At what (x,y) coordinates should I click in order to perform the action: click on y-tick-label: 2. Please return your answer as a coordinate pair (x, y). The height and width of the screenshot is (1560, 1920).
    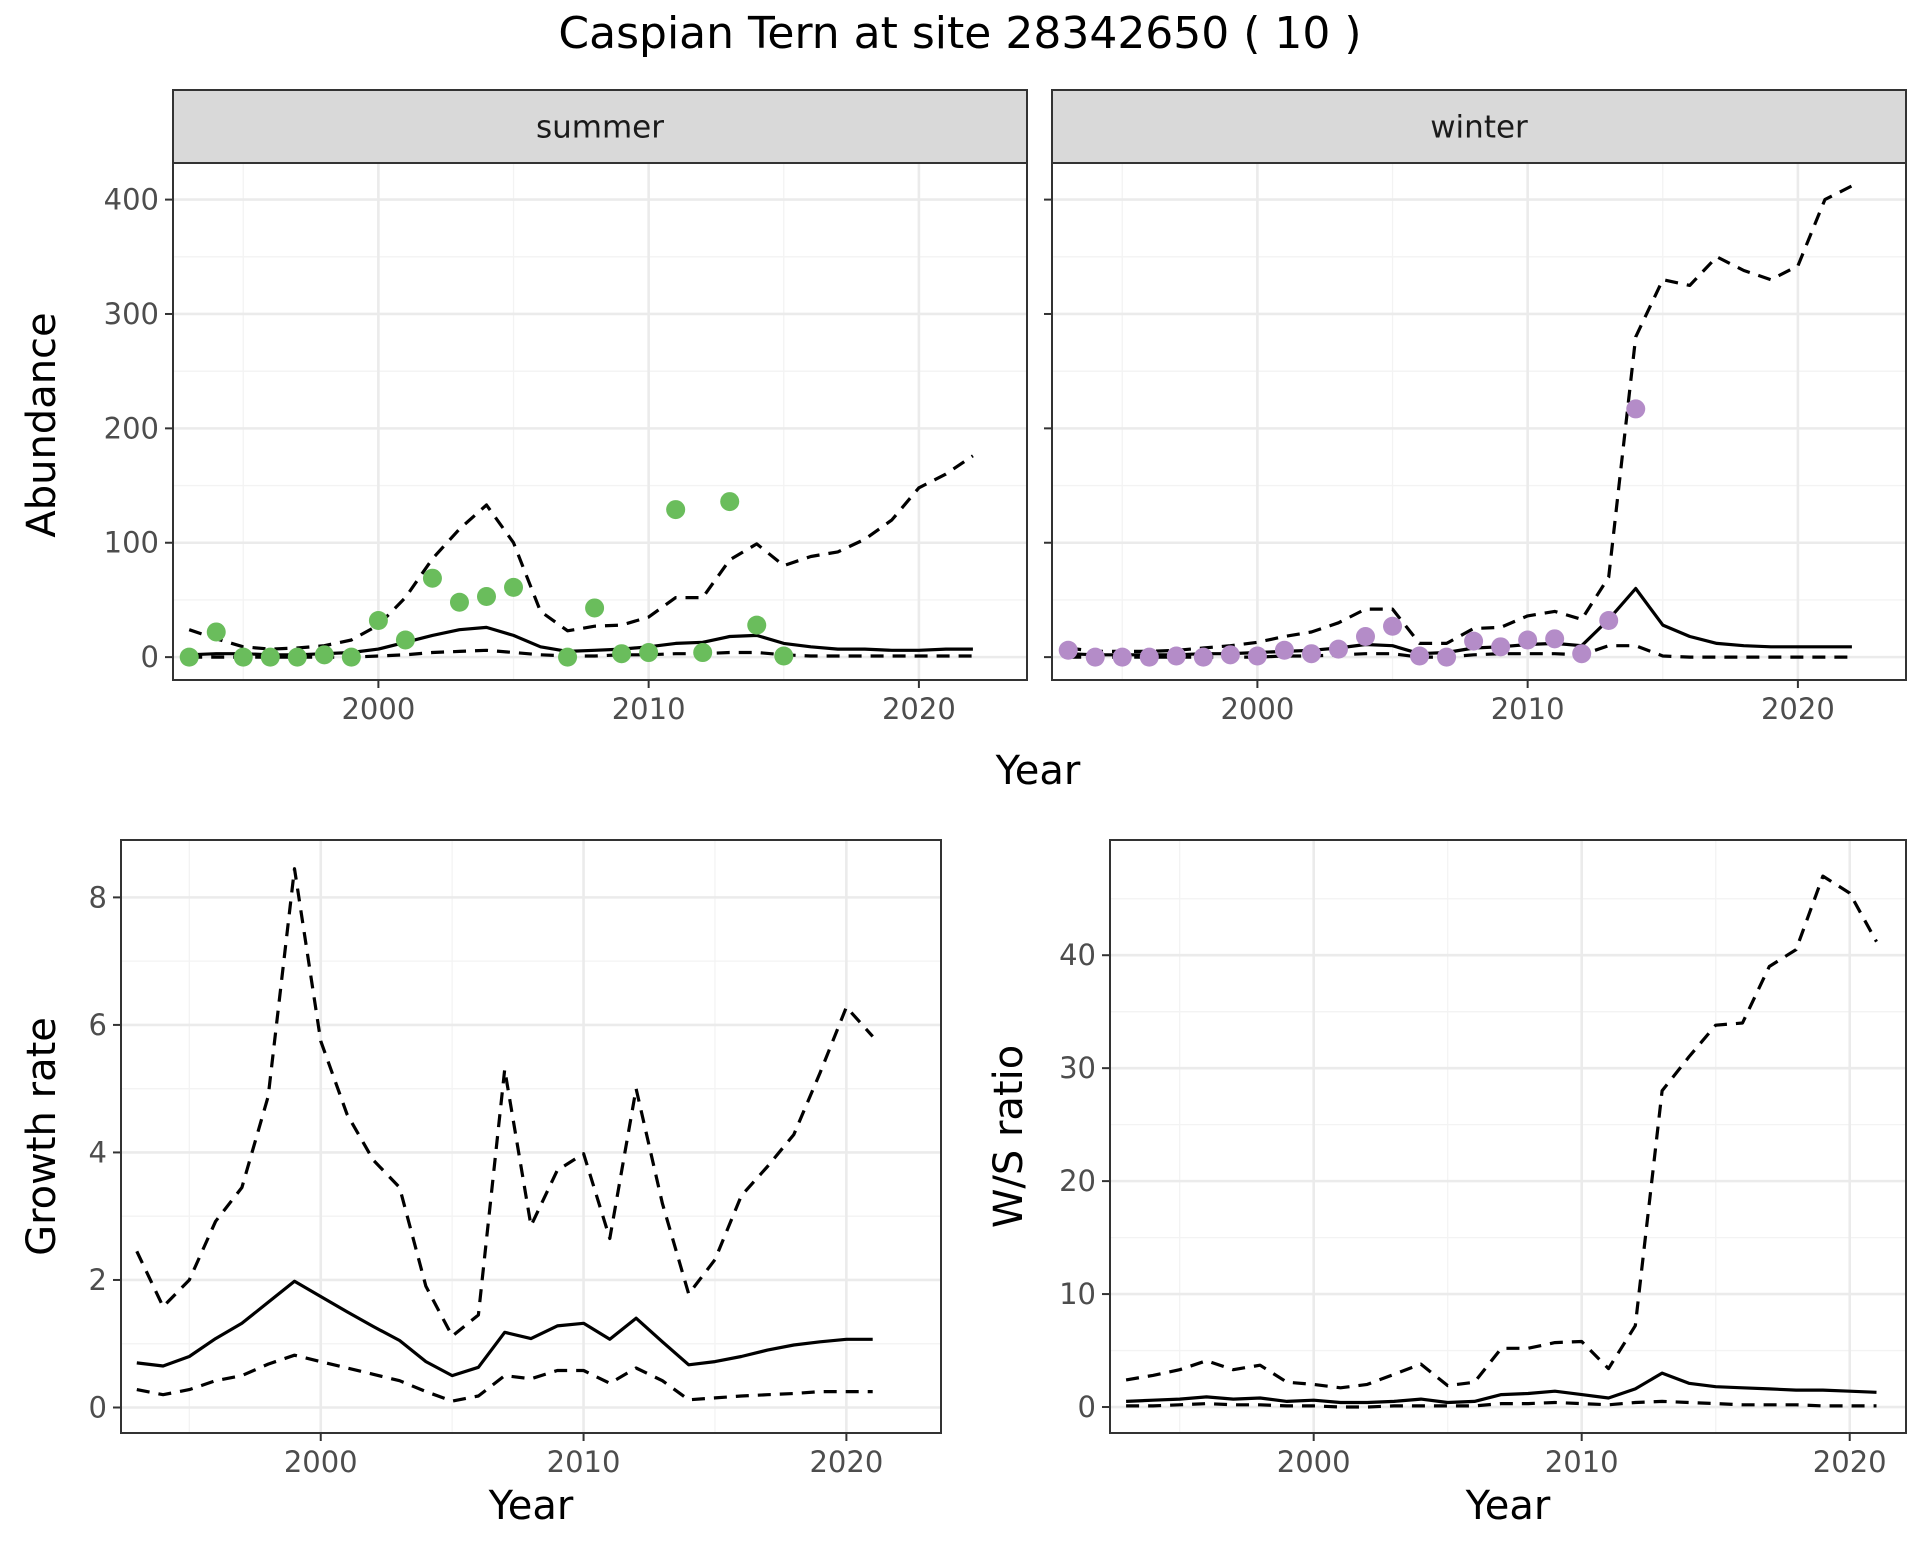
    Looking at the image, I should click on (98, 1280).